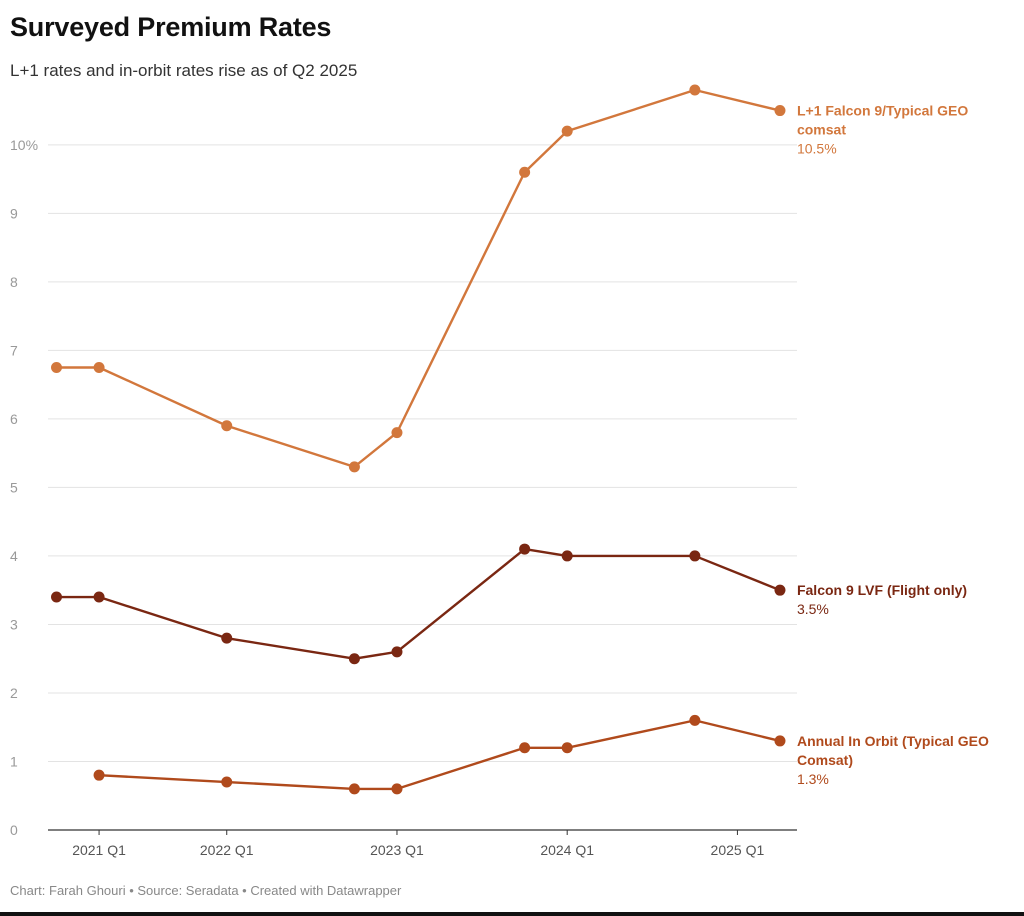  Describe the element at coordinates (738, 850) in the screenshot. I see `x-tick-label: 2025 Q1` at that location.